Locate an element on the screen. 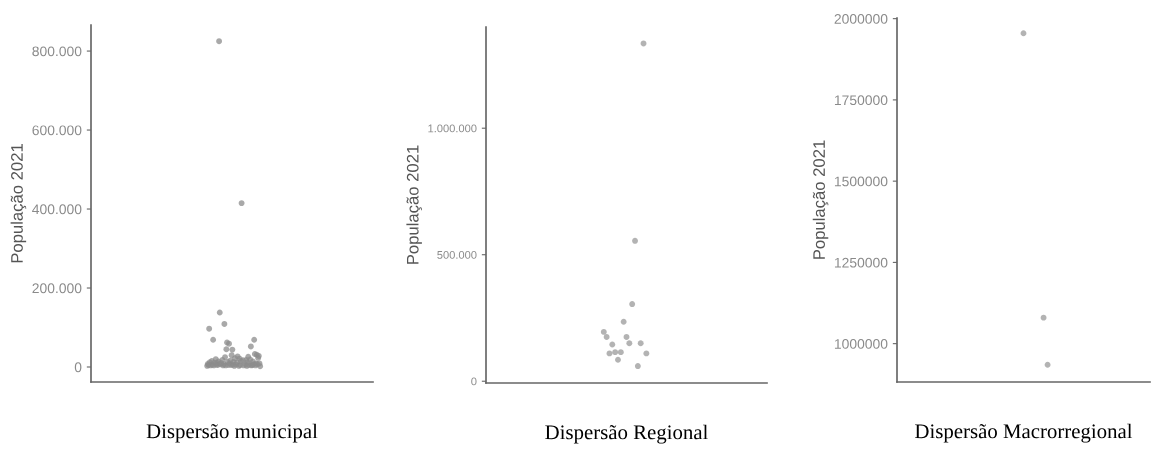 Image resolution: width=1162 pixels, height=454 pixels. y-tick-label: 1500000 is located at coordinates (861, 181).